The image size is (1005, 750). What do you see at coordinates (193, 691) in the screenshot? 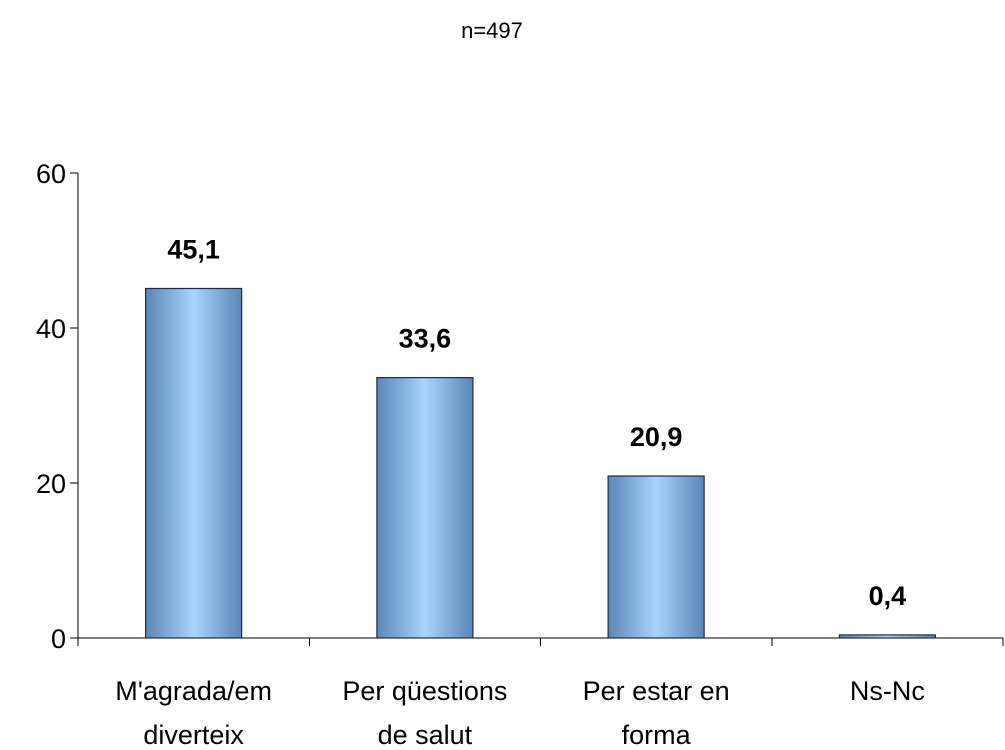
I see `x-category-label: M'agrada/em` at bounding box center [193, 691].